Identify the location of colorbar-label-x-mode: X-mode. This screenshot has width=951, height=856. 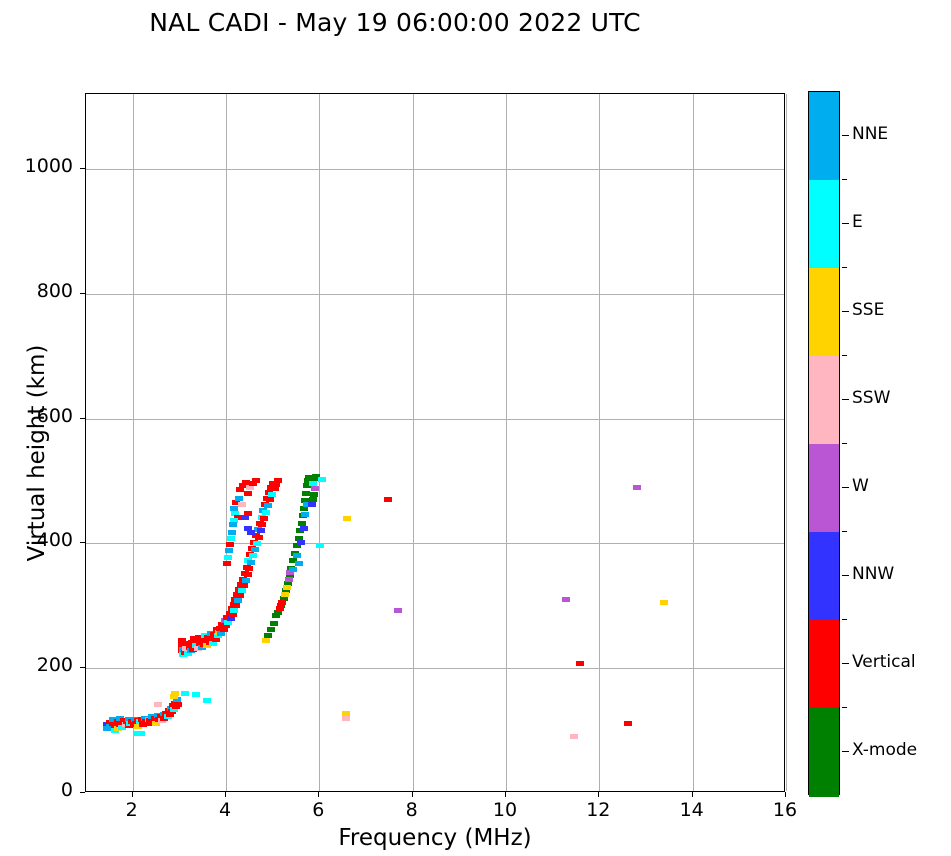
(885, 750).